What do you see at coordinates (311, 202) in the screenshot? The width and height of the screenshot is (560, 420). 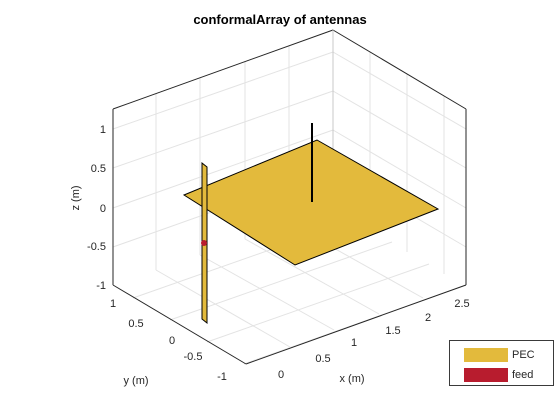 I see `ground-plane-pec` at bounding box center [311, 202].